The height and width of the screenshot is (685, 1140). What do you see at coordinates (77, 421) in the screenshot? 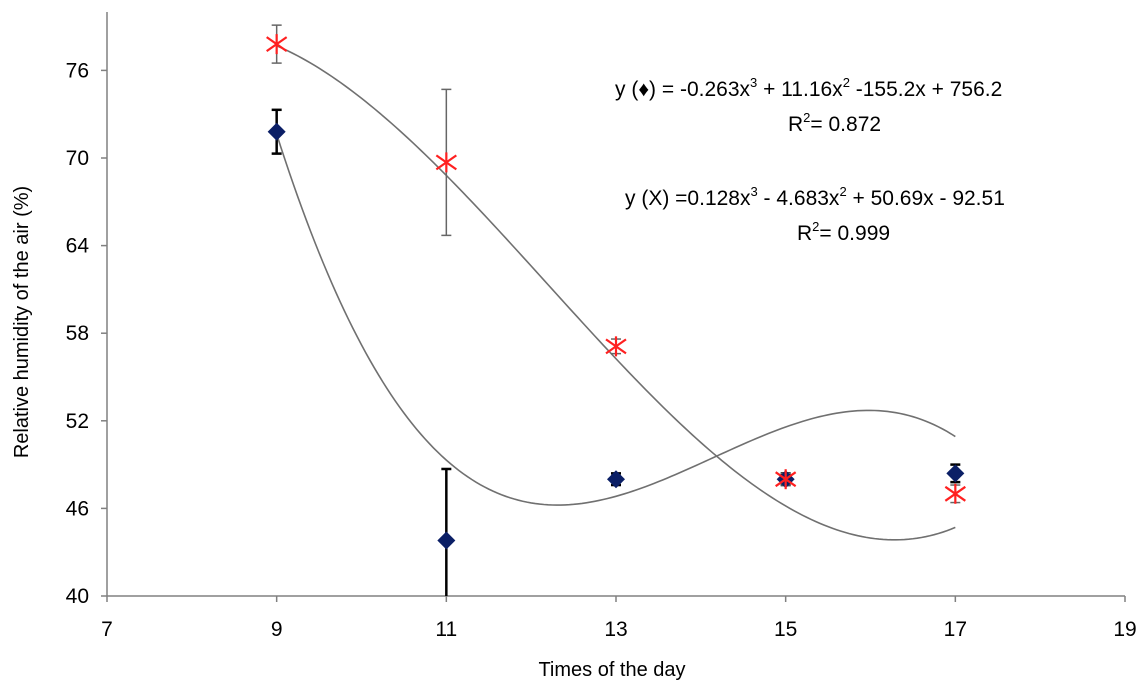
I see `y-tick-label: 52` at bounding box center [77, 421].